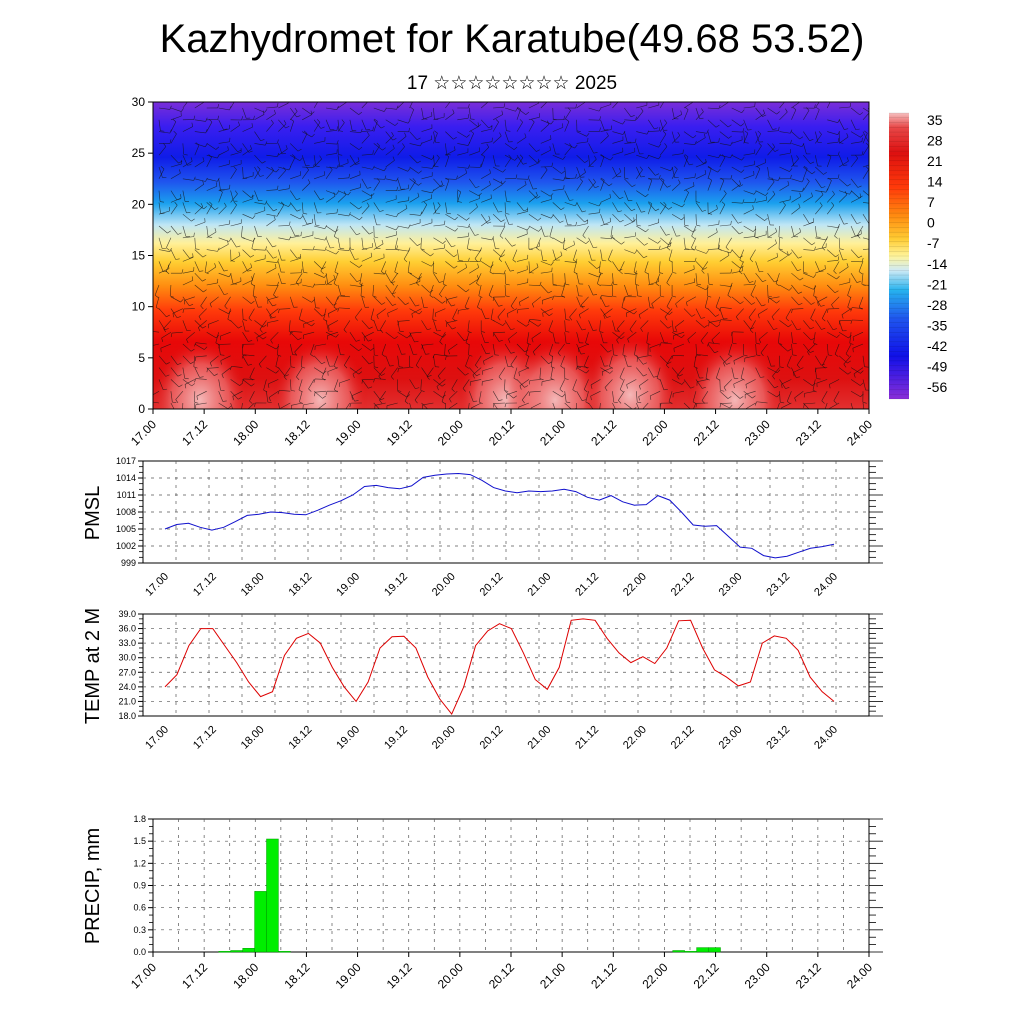  I want to click on y-tick-label: 10, so click(139, 307).